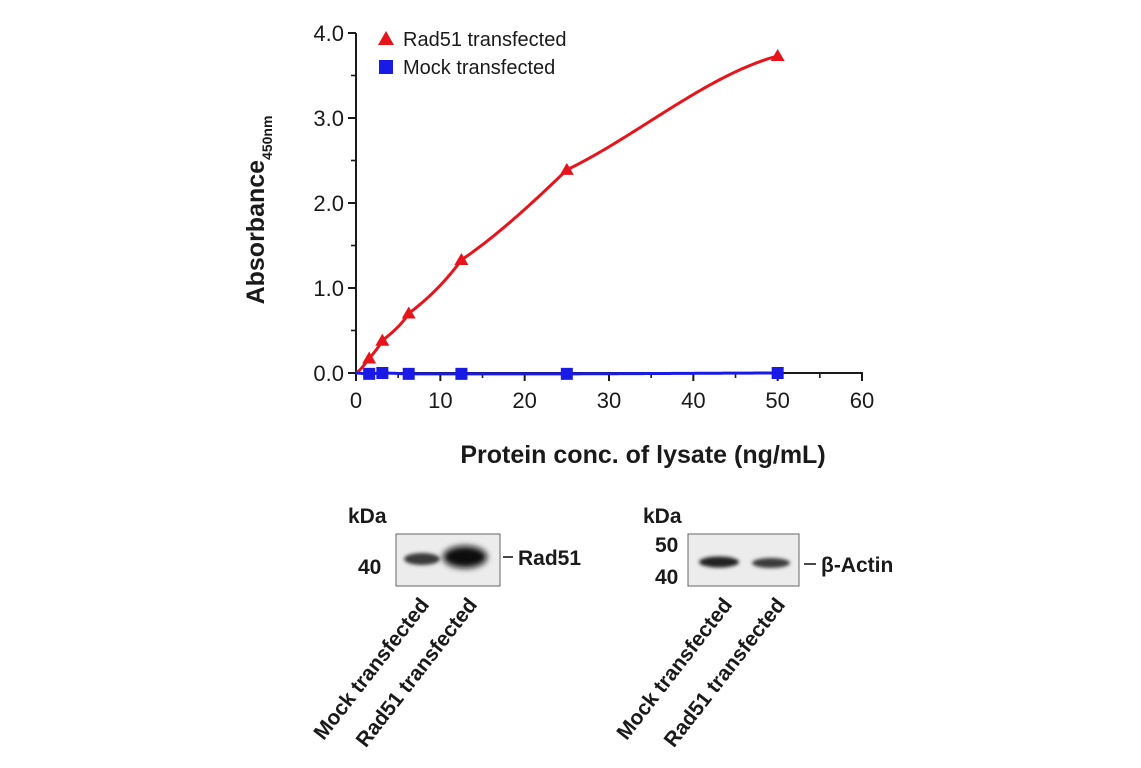 This screenshot has height=768, width=1141. What do you see at coordinates (609, 400) in the screenshot?
I see `x-tick-label: 30` at bounding box center [609, 400].